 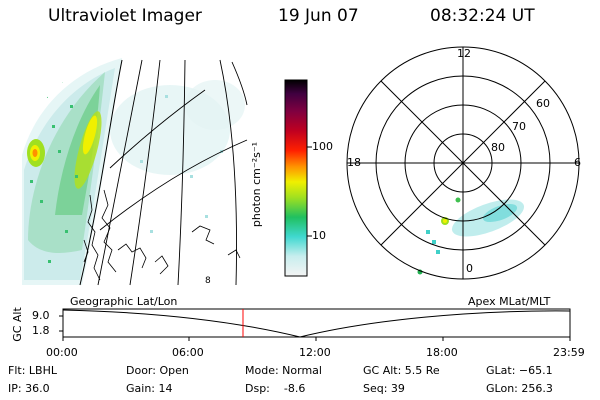 What do you see at coordinates (125, 16) in the screenshot?
I see `app-title: Ultraviolet Imager` at bounding box center [125, 16].